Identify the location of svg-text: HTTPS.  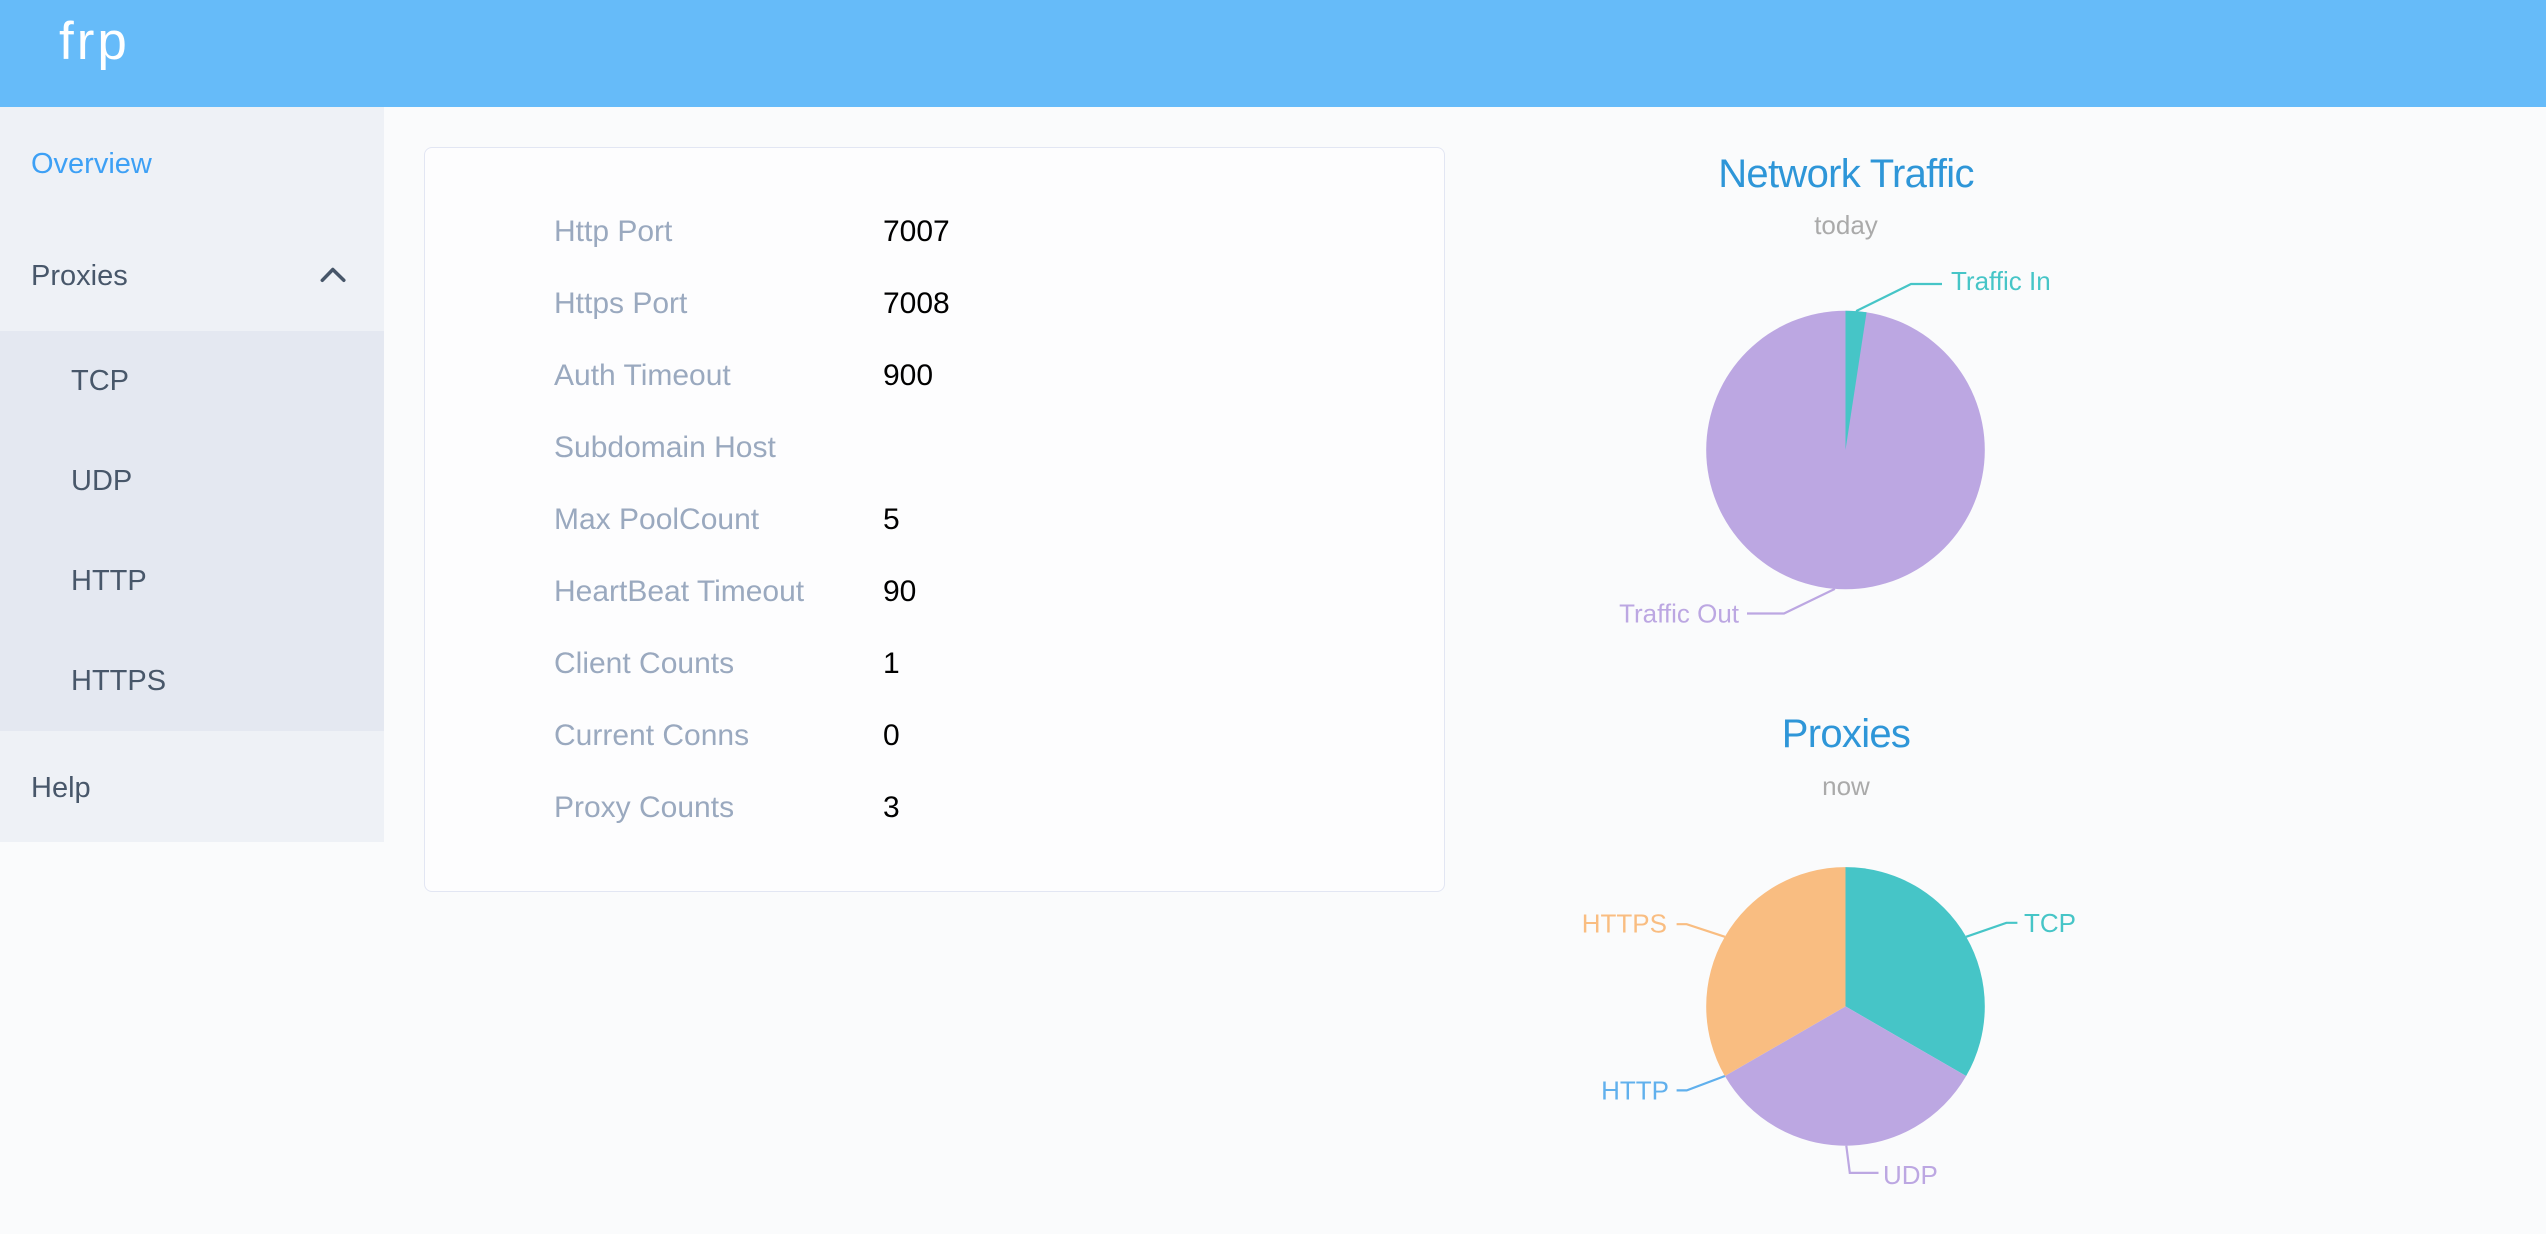
(1624, 924).